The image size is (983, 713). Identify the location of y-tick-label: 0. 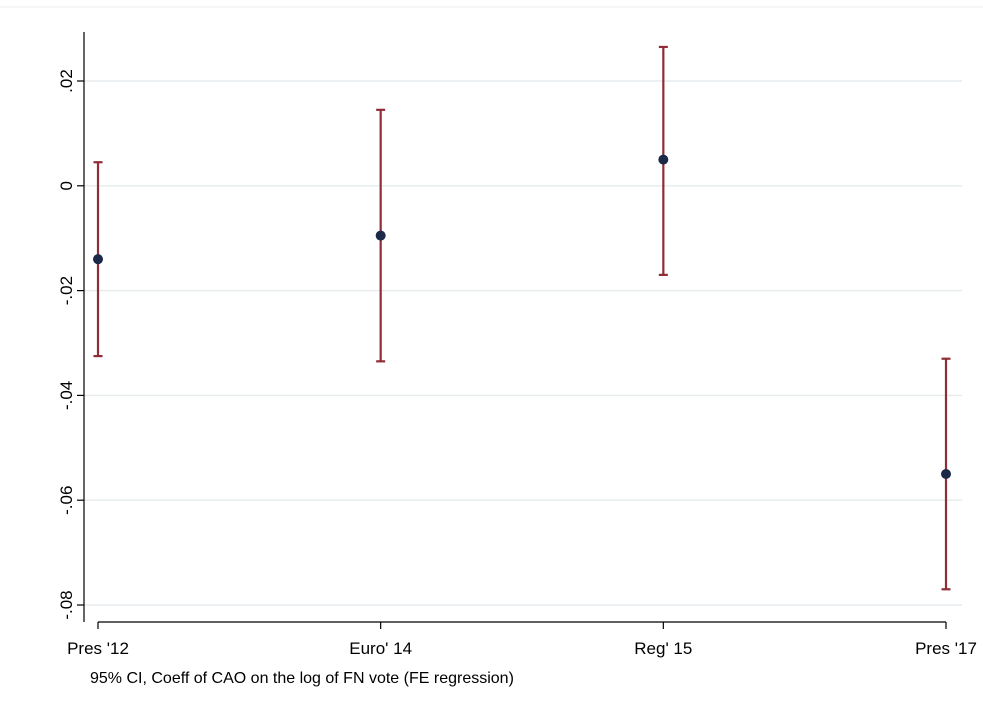
(66, 185).